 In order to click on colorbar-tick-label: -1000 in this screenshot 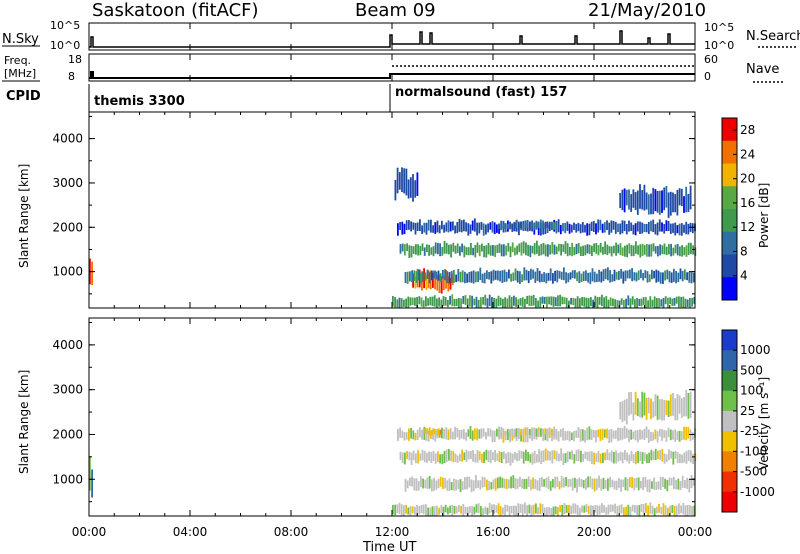, I will do `click(757, 492)`.